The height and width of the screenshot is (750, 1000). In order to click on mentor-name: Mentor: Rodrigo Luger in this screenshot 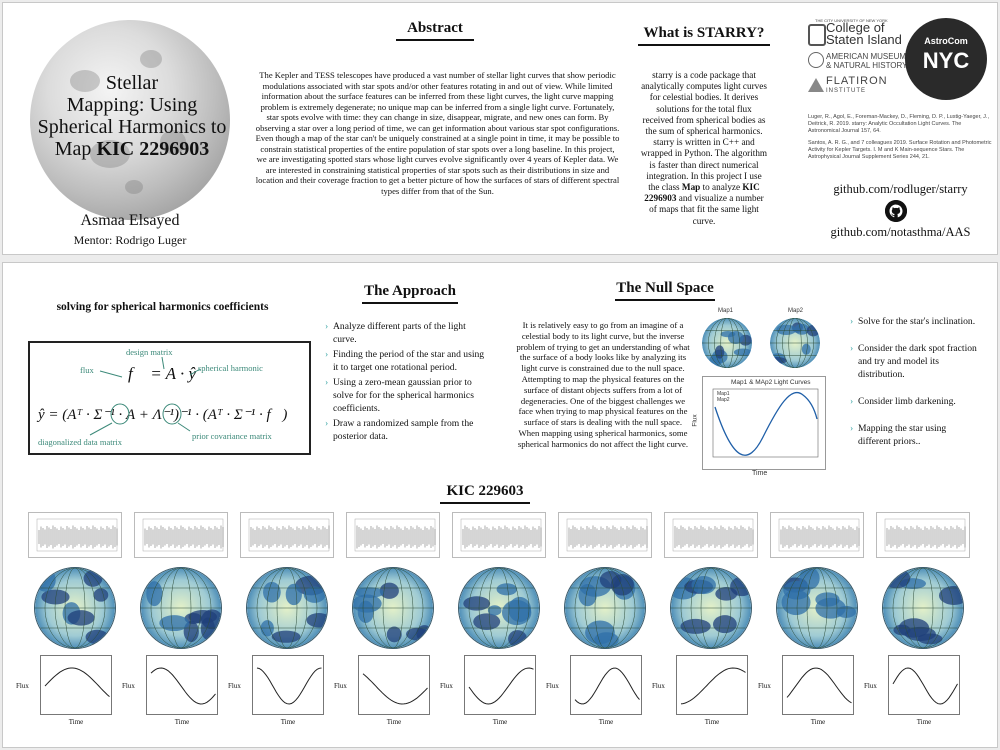, I will do `click(130, 240)`.